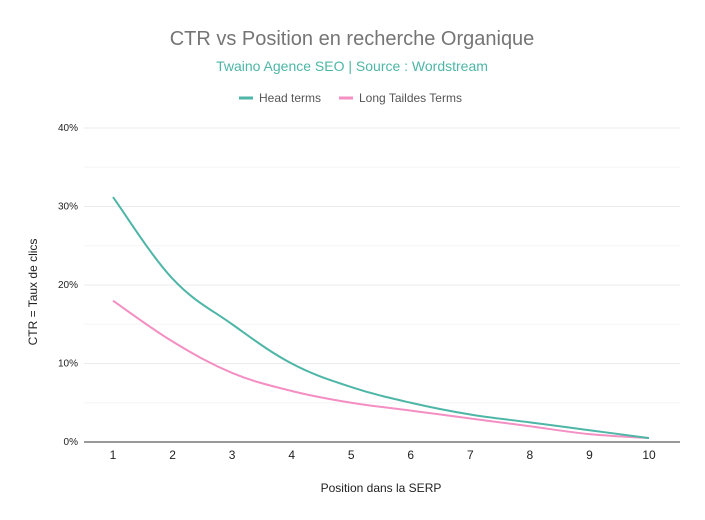 The width and height of the screenshot is (705, 520). I want to click on y-axis-ticks: 0% 10% 20% 30% 40%, so click(68, 285).